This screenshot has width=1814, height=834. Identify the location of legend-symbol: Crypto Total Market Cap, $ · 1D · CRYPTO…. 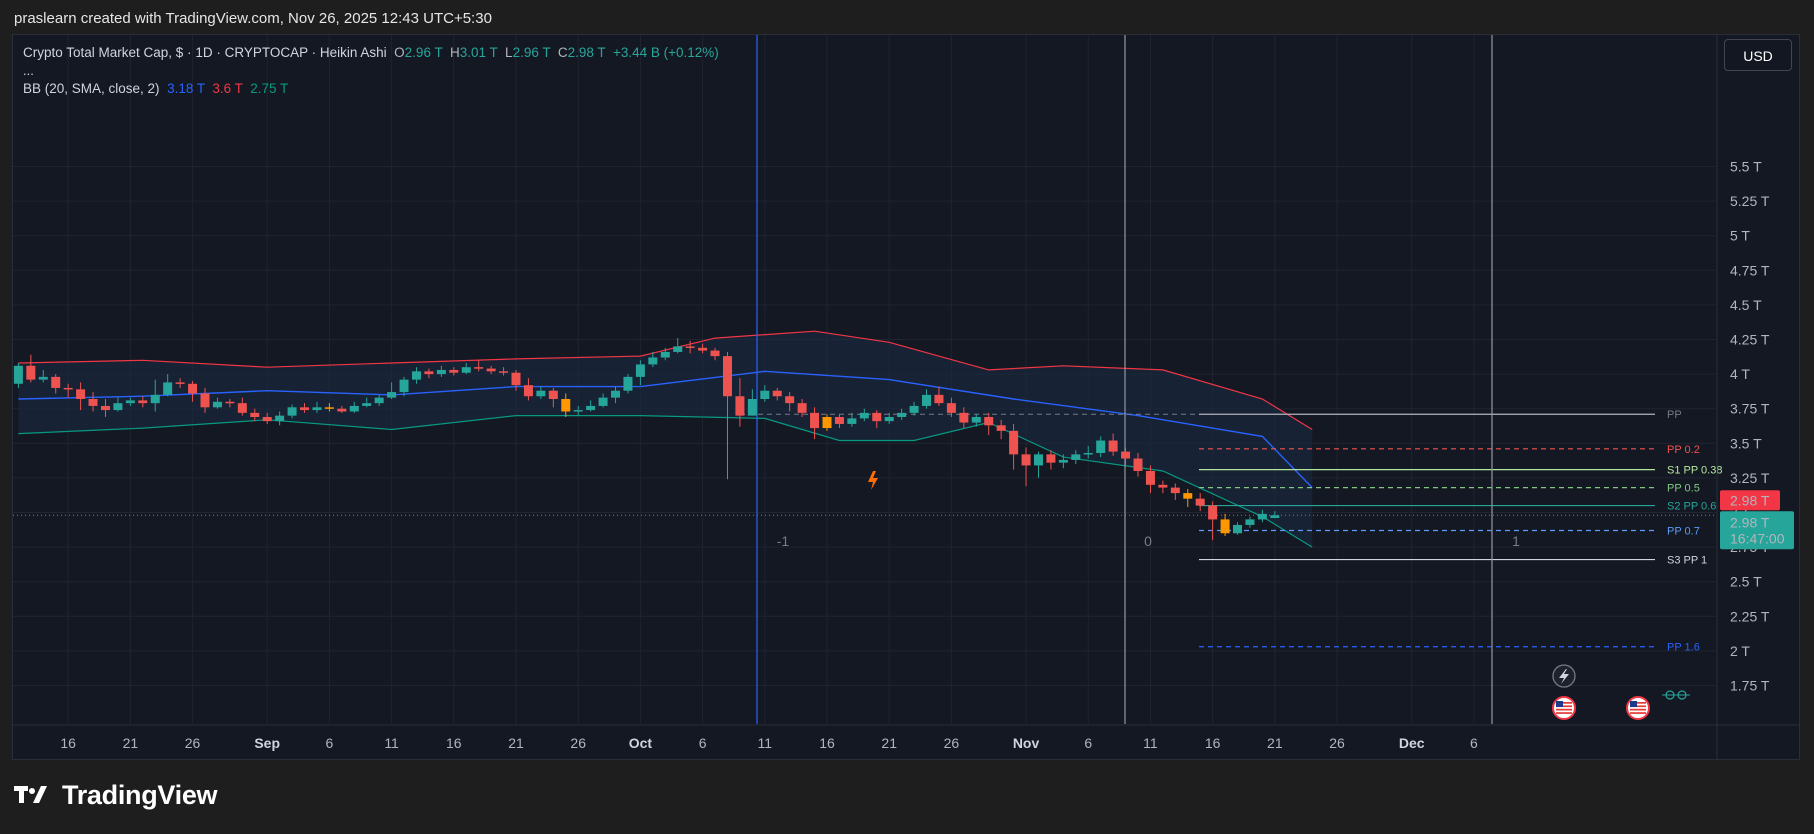
(205, 52).